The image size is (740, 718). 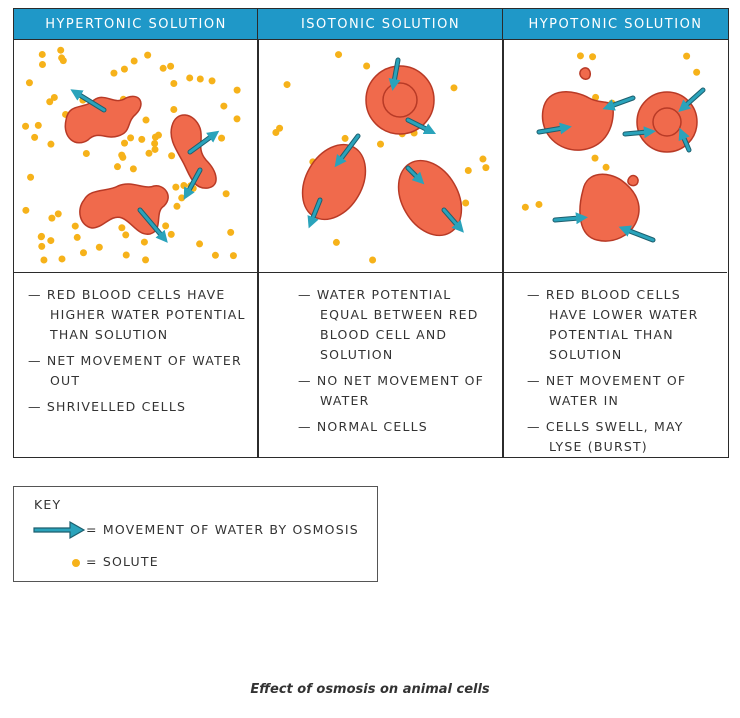 I want to click on column-title: HYPERTONIC SOLUTION, so click(x=136, y=24).